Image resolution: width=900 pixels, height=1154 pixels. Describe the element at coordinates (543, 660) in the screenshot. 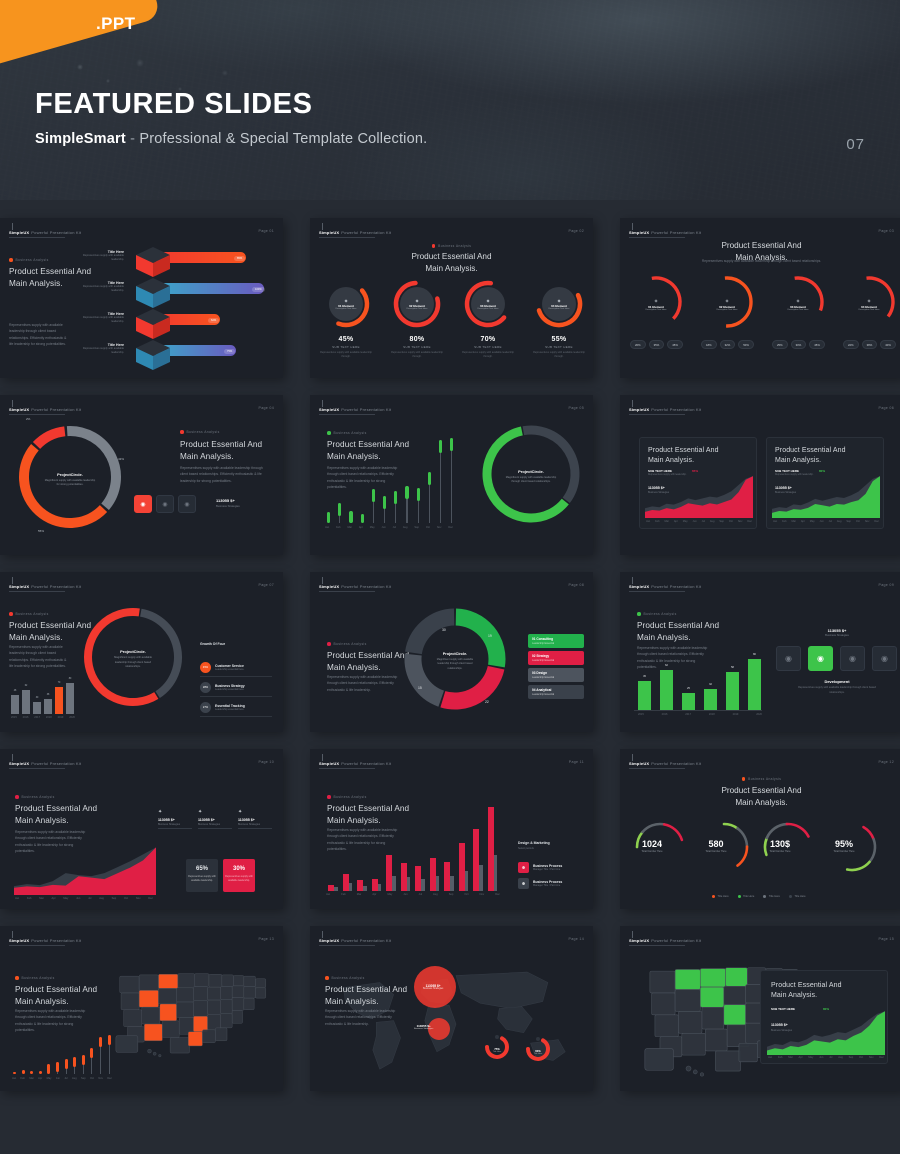

I see `legend-card-sub: Leadership Essential` at that location.